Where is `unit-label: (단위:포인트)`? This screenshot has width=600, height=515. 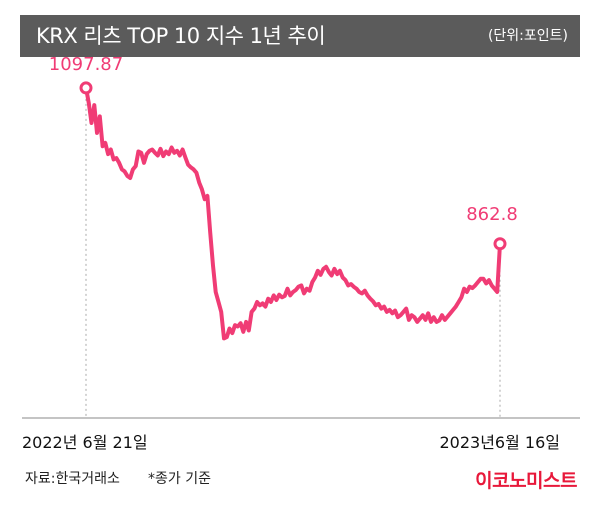
unit-label: (단위:포인트) is located at coordinates (527, 36).